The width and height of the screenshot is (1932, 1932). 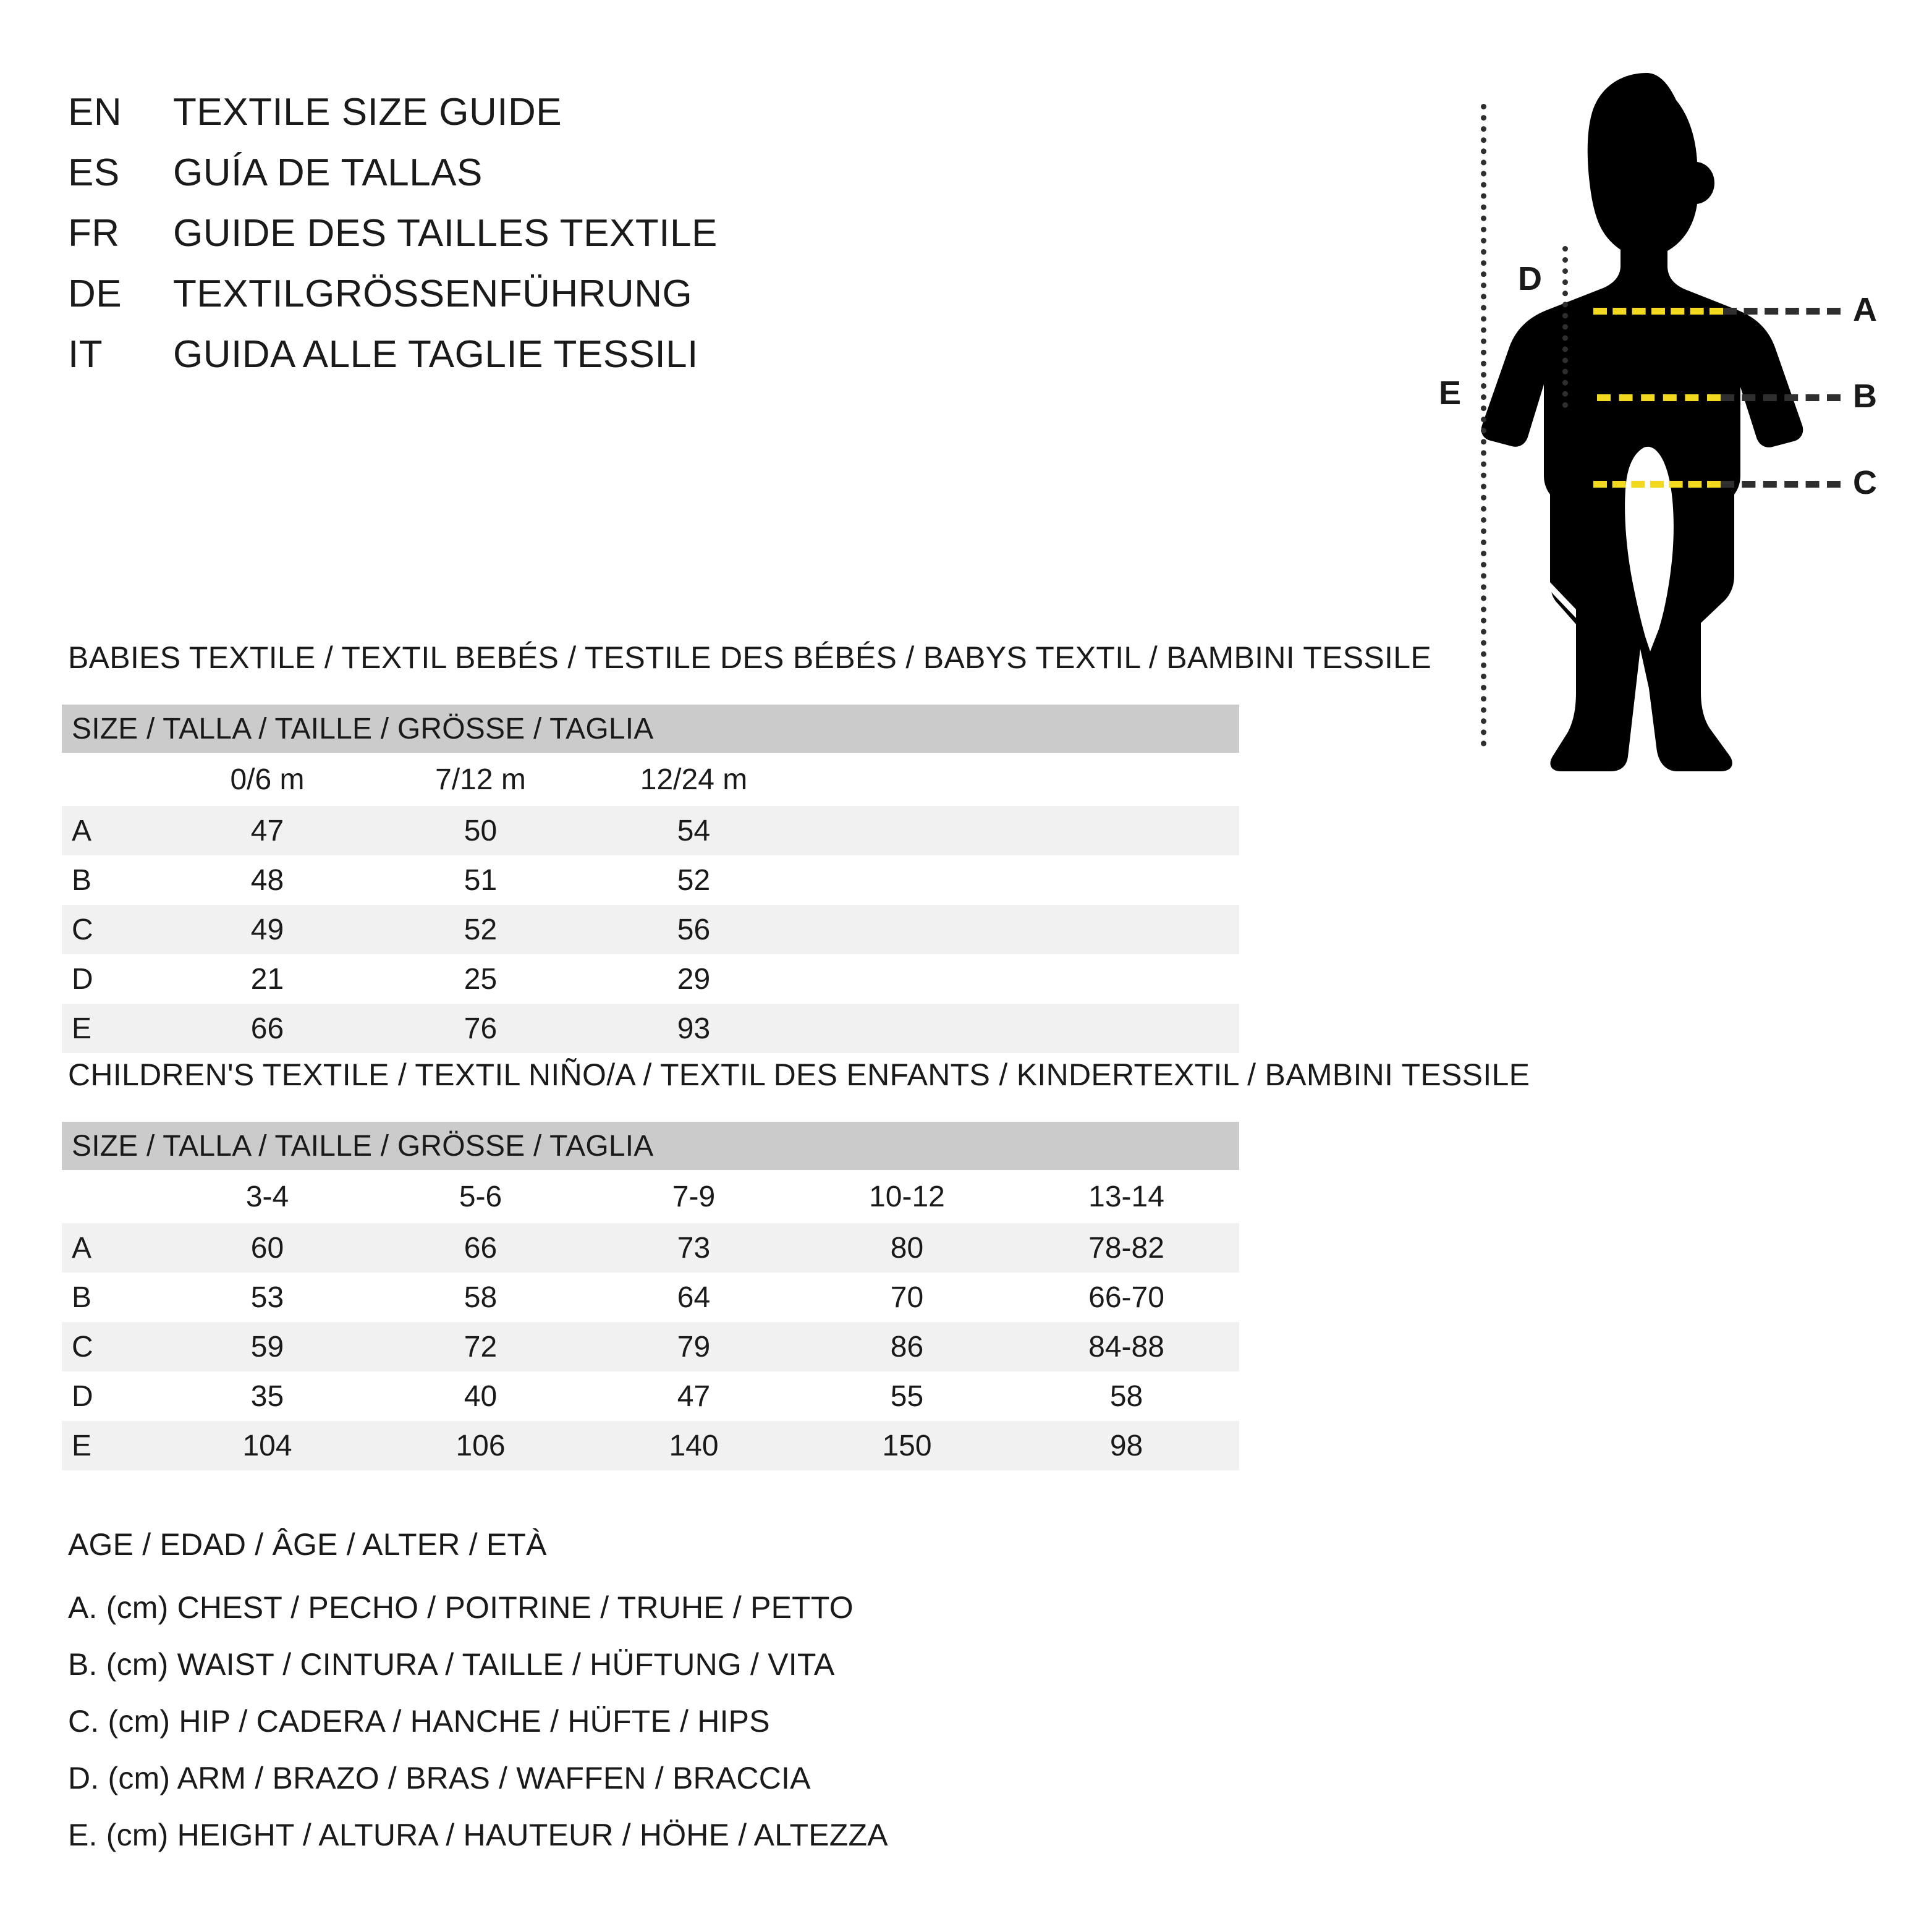 What do you see at coordinates (1658, 311) in the screenshot?
I see `chest-measure-line-a` at bounding box center [1658, 311].